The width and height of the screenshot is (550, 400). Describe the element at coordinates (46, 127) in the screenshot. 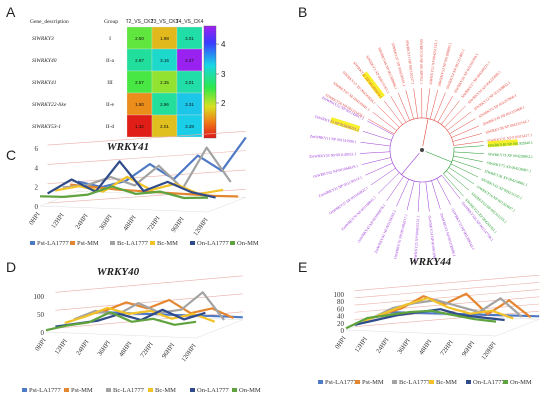

I see `heatmap-gene-label: SlWRKY53-1` at that location.